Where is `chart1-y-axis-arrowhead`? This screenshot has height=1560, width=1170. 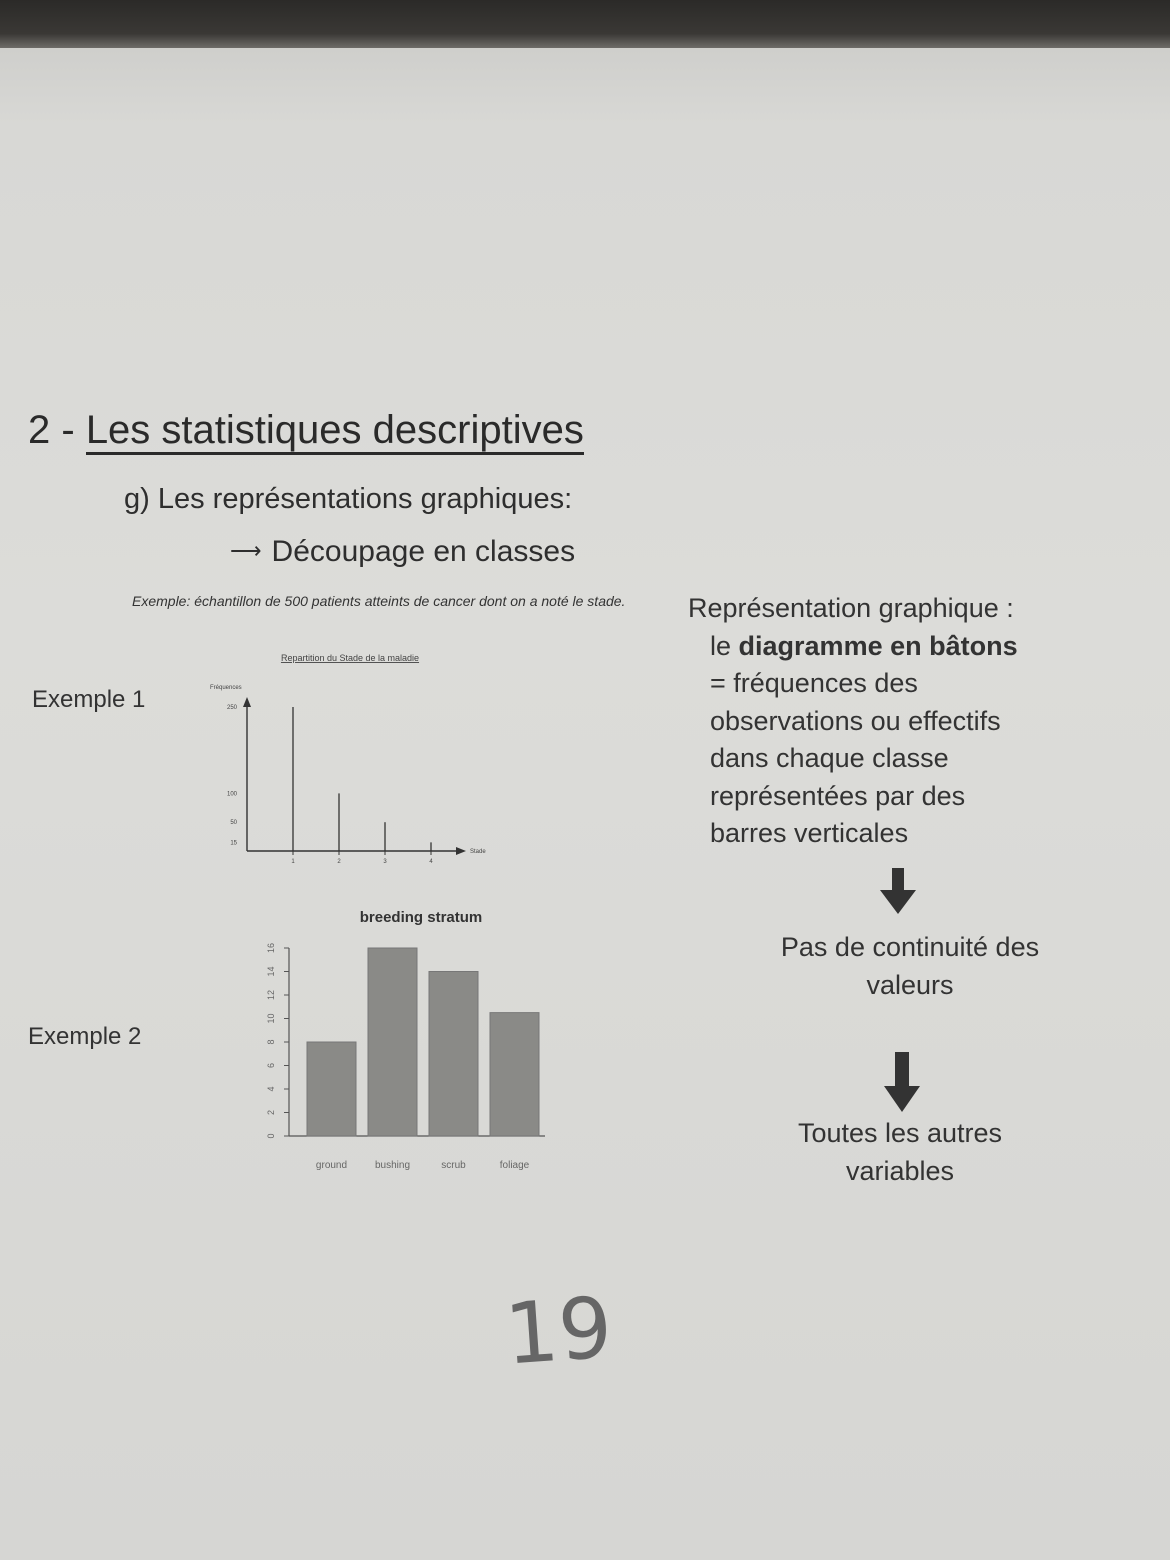 chart1-y-axis-arrowhead is located at coordinates (247, 702).